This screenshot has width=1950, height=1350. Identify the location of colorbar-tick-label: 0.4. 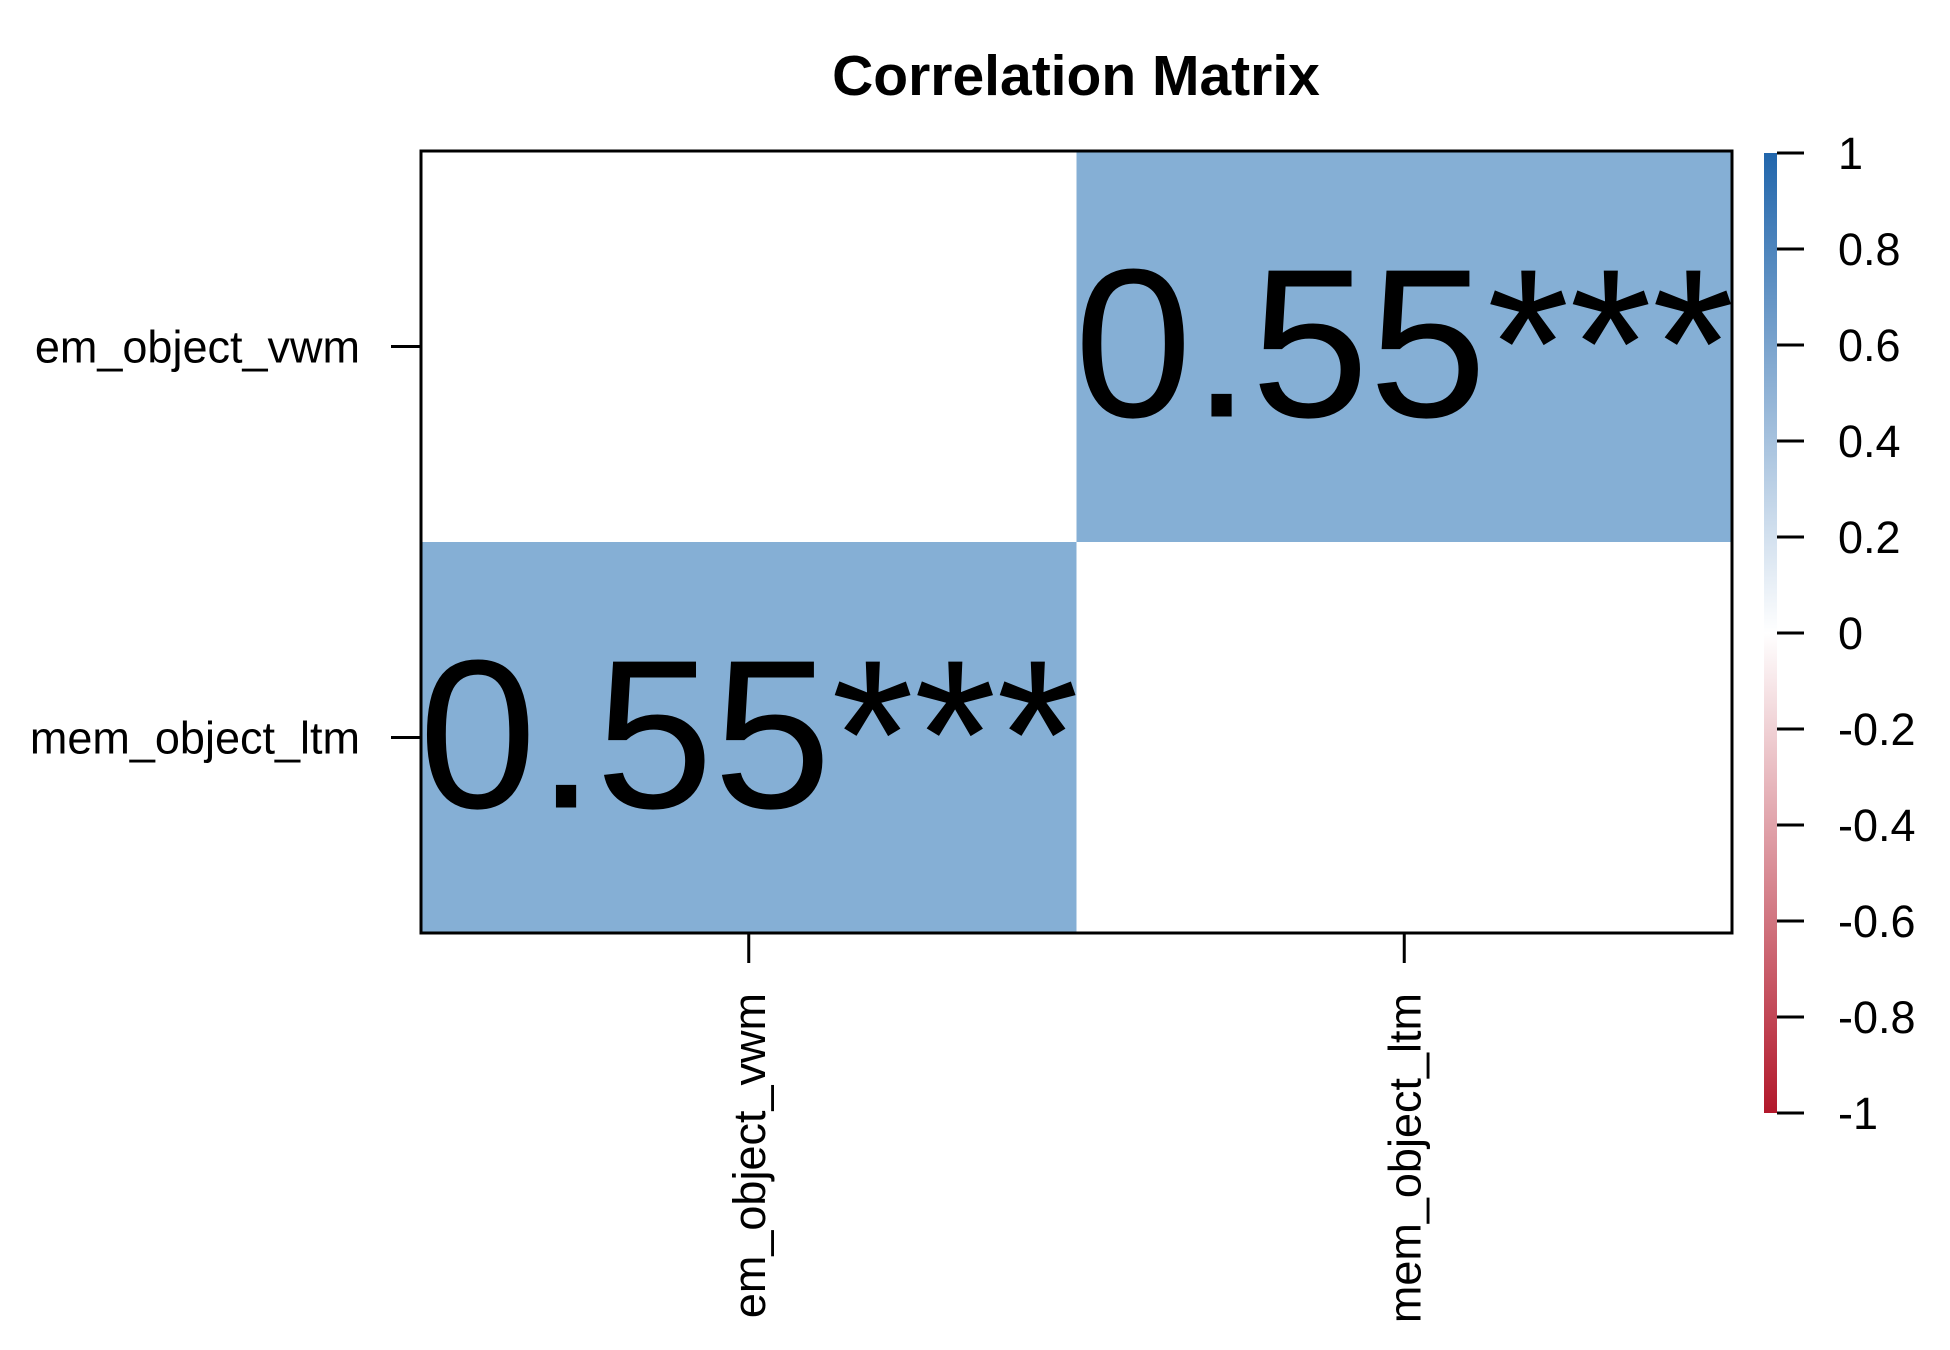
(1869, 441).